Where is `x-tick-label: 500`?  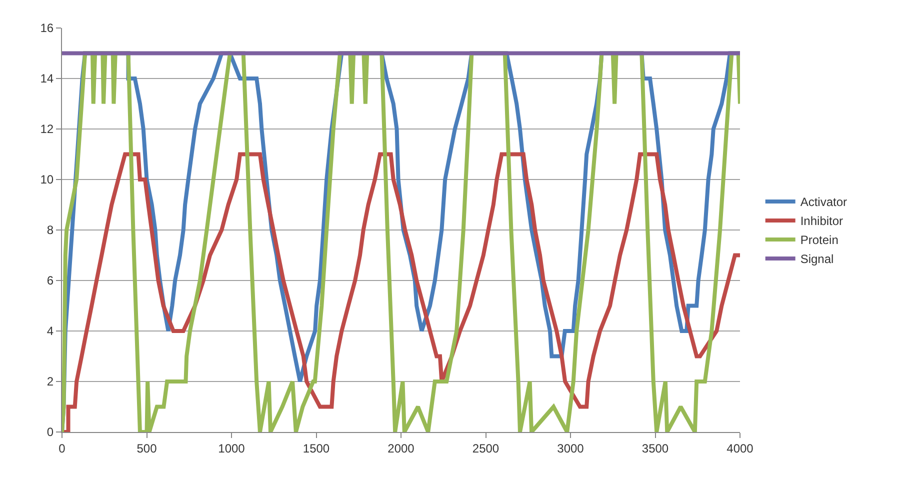
x-tick-label: 500 is located at coordinates (147, 448).